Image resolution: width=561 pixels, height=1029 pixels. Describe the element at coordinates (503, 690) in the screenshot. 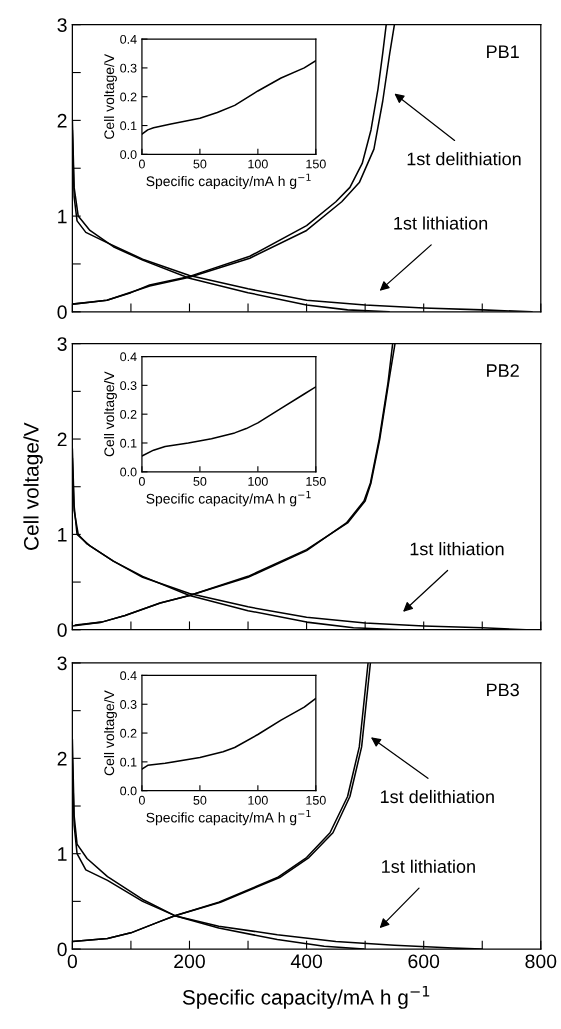

I see `text: PB3` at that location.